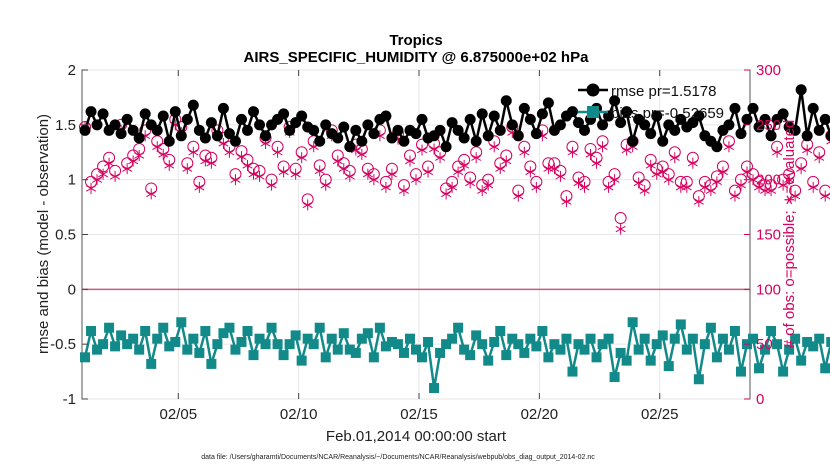 The image size is (830, 470). Describe the element at coordinates (760, 399) in the screenshot. I see `y2-tick-label: 0` at that location.